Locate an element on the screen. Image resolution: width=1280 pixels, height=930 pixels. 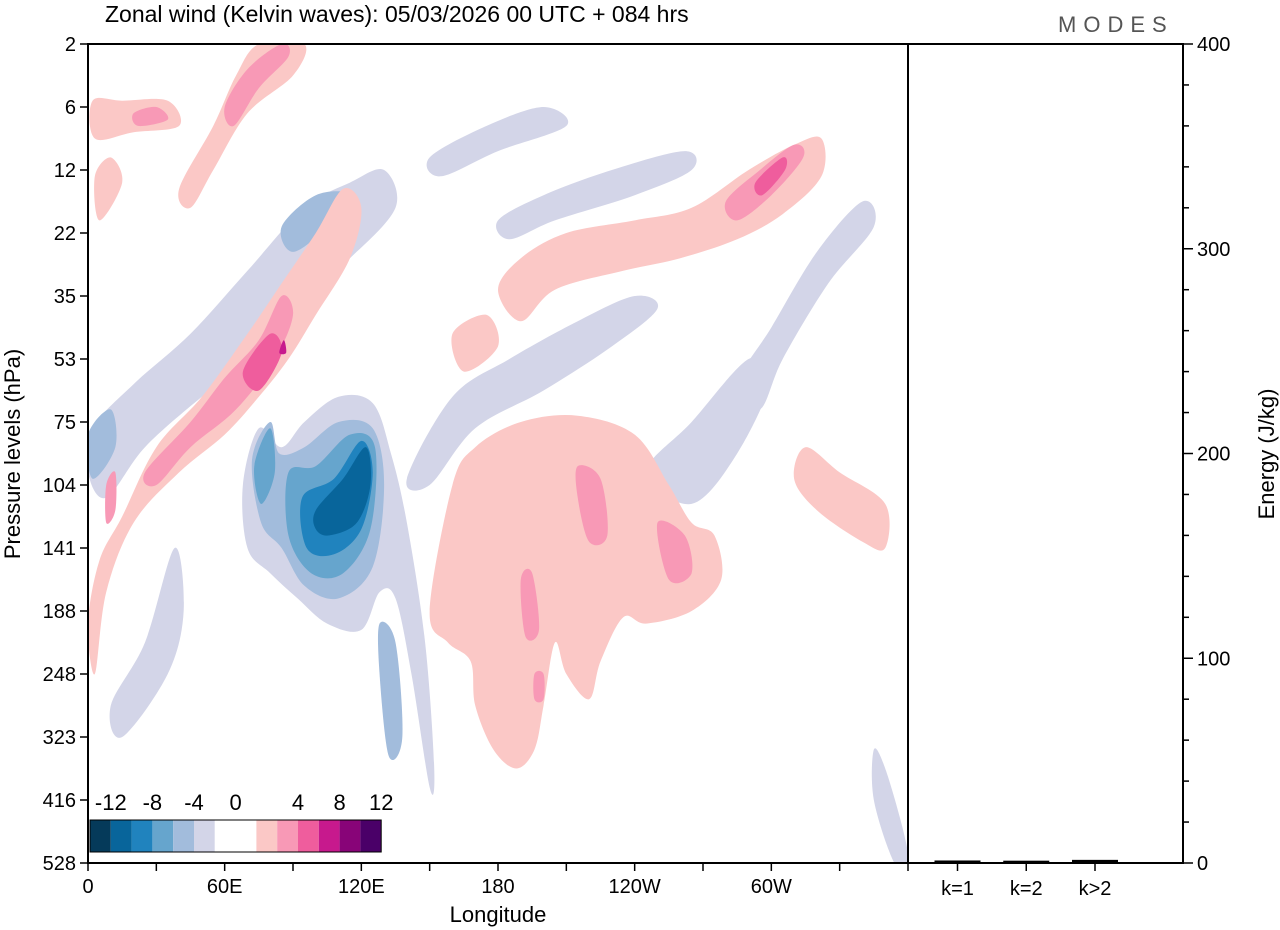
y-tick-label: 141 is located at coordinates (59, 549).